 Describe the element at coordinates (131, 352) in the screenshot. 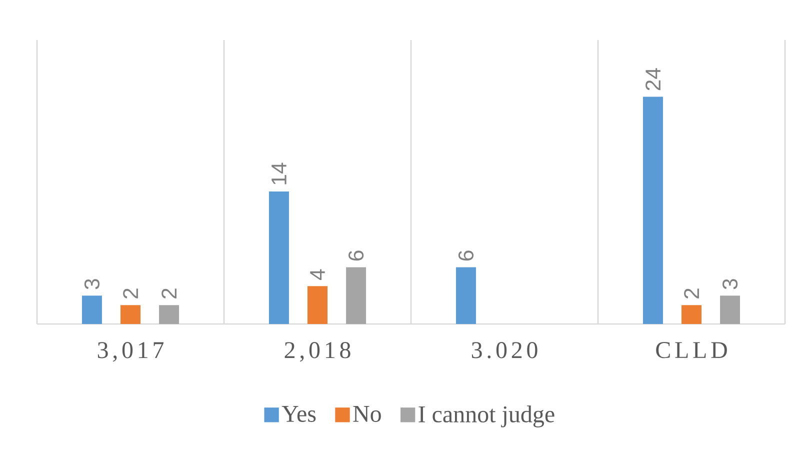

I see `x-tick-label: 3,017` at that location.